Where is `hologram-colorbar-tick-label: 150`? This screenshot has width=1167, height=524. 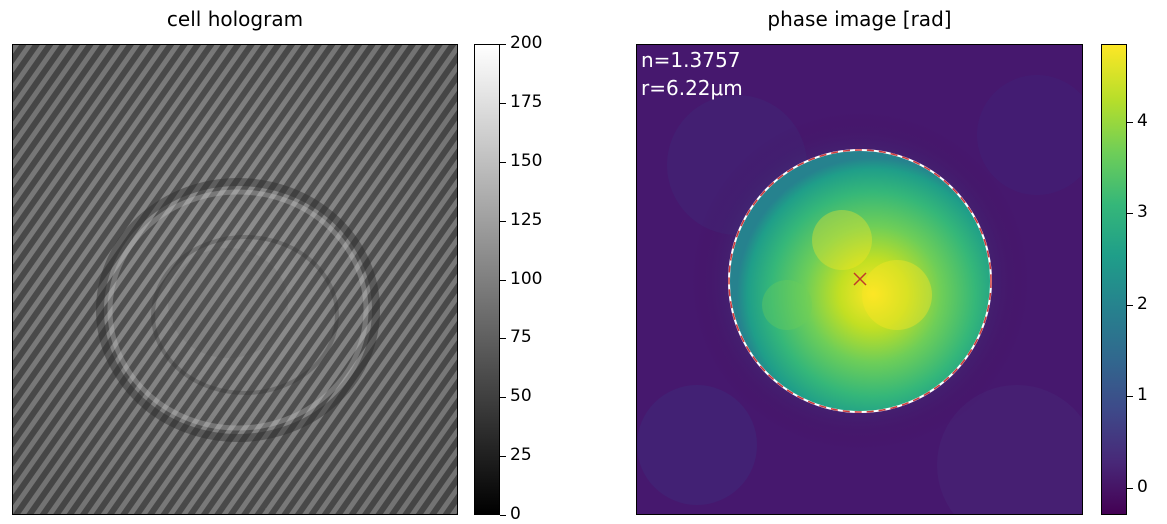
hologram-colorbar-tick-label: 150 is located at coordinates (526, 161).